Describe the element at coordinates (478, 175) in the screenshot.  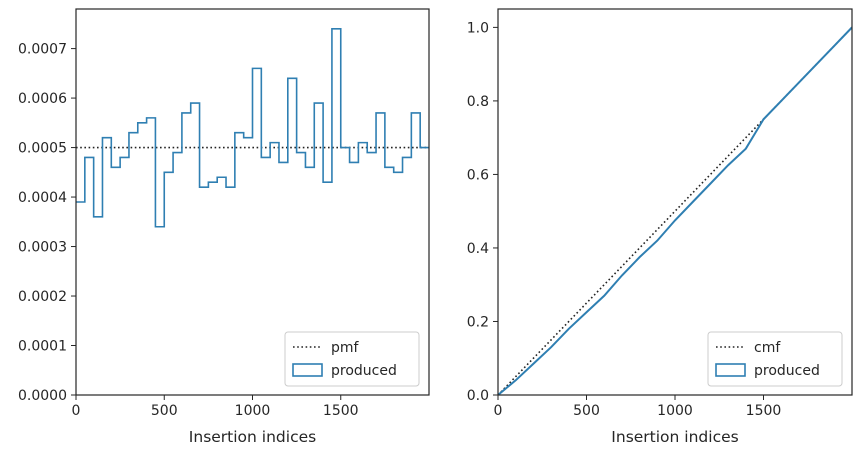
I see `y-tick-label: 0.6` at that location.